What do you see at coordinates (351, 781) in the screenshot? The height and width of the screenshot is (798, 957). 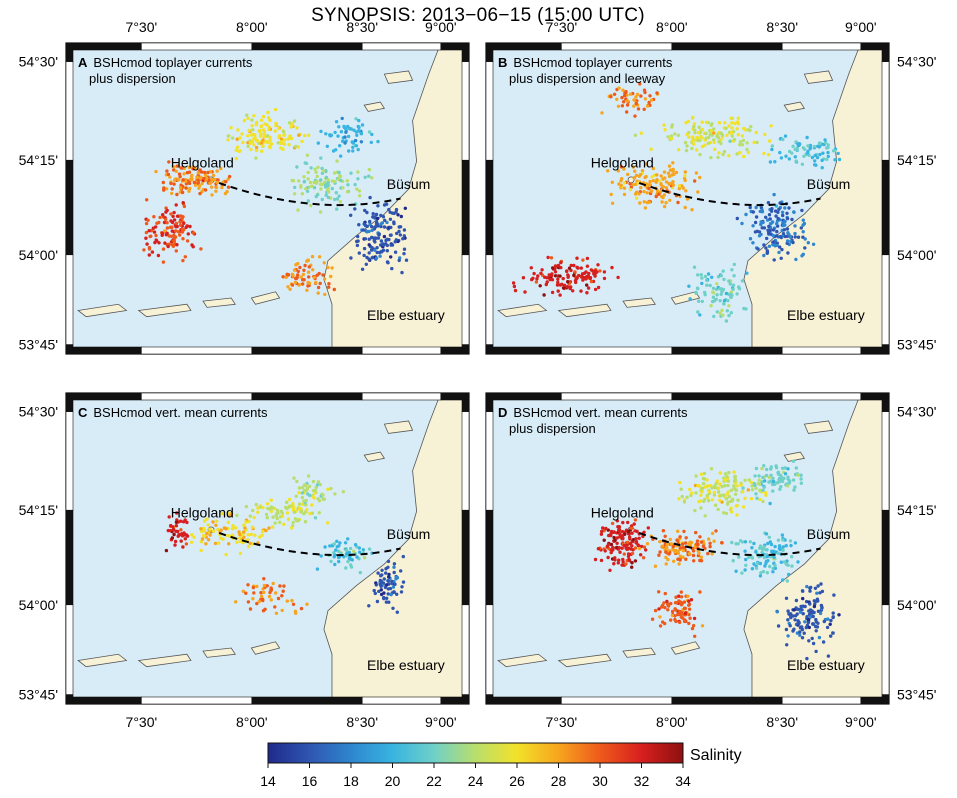 I see `colorbar-tick-label: 18` at bounding box center [351, 781].